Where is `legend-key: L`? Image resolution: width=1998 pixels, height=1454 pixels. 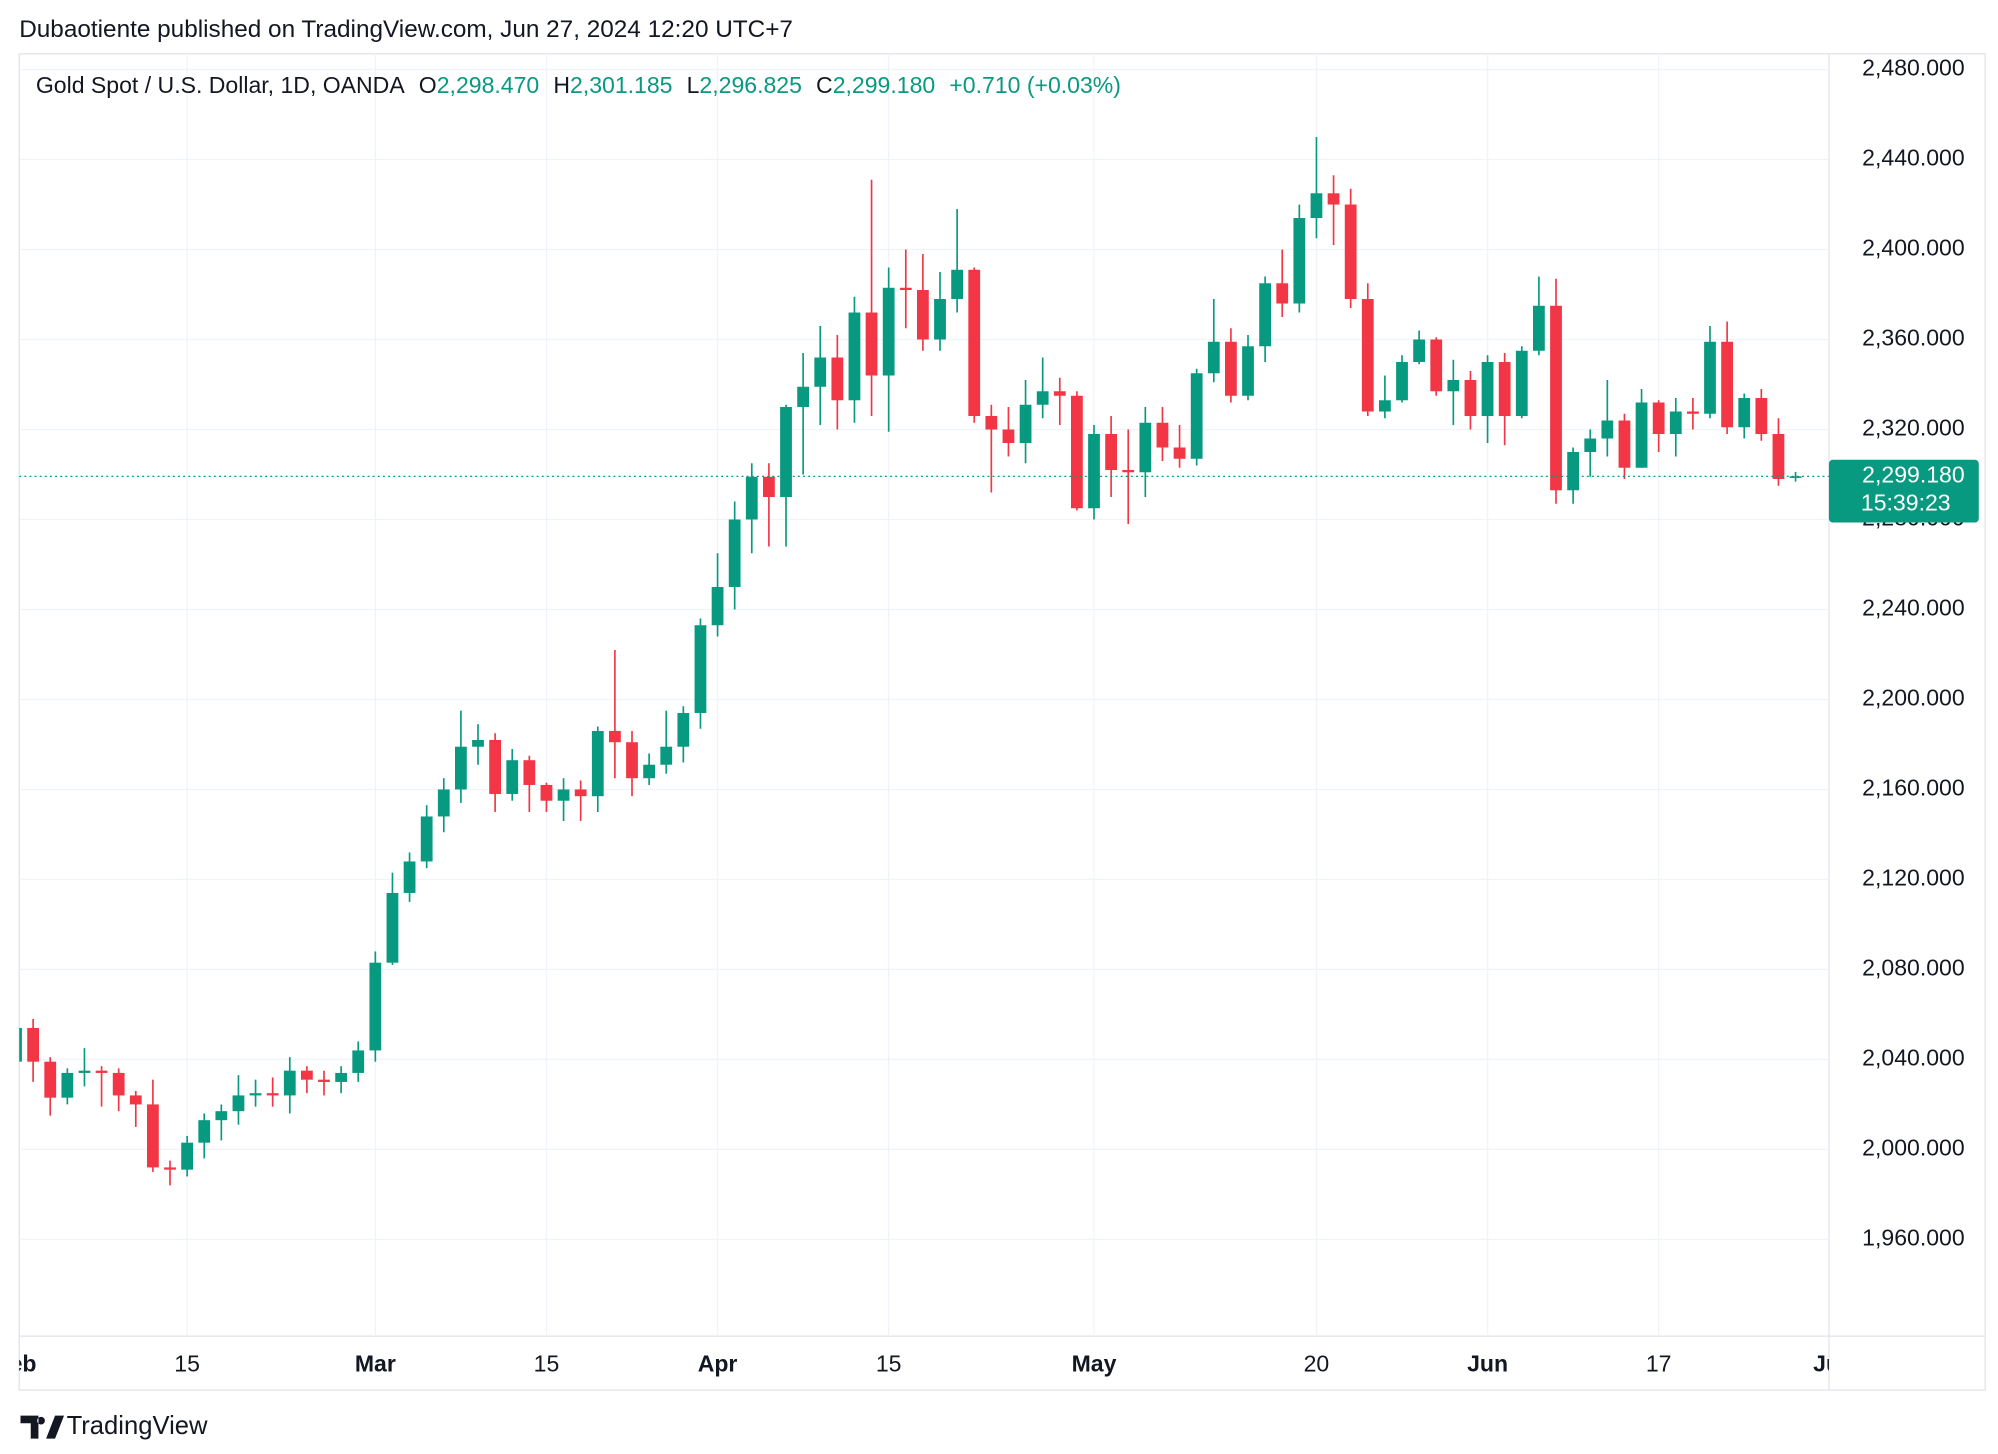 legend-key: L is located at coordinates (693, 85).